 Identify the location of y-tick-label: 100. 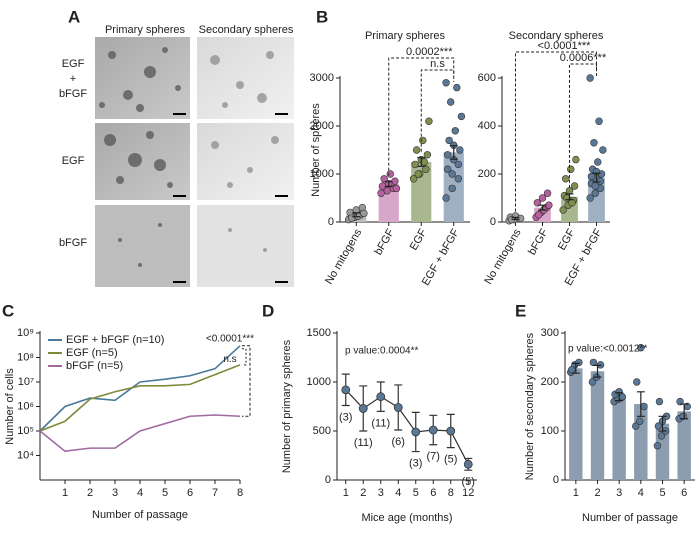
(550, 431).